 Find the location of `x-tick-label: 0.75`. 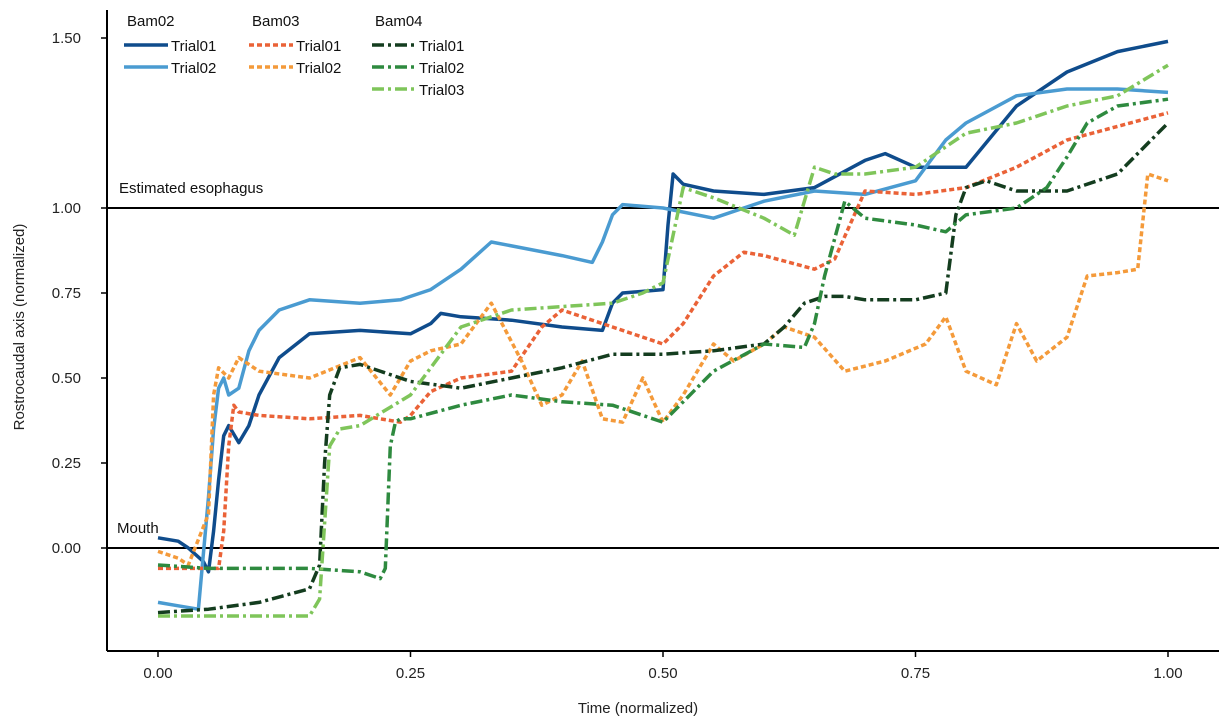

x-tick-label: 0.75 is located at coordinates (915, 673).